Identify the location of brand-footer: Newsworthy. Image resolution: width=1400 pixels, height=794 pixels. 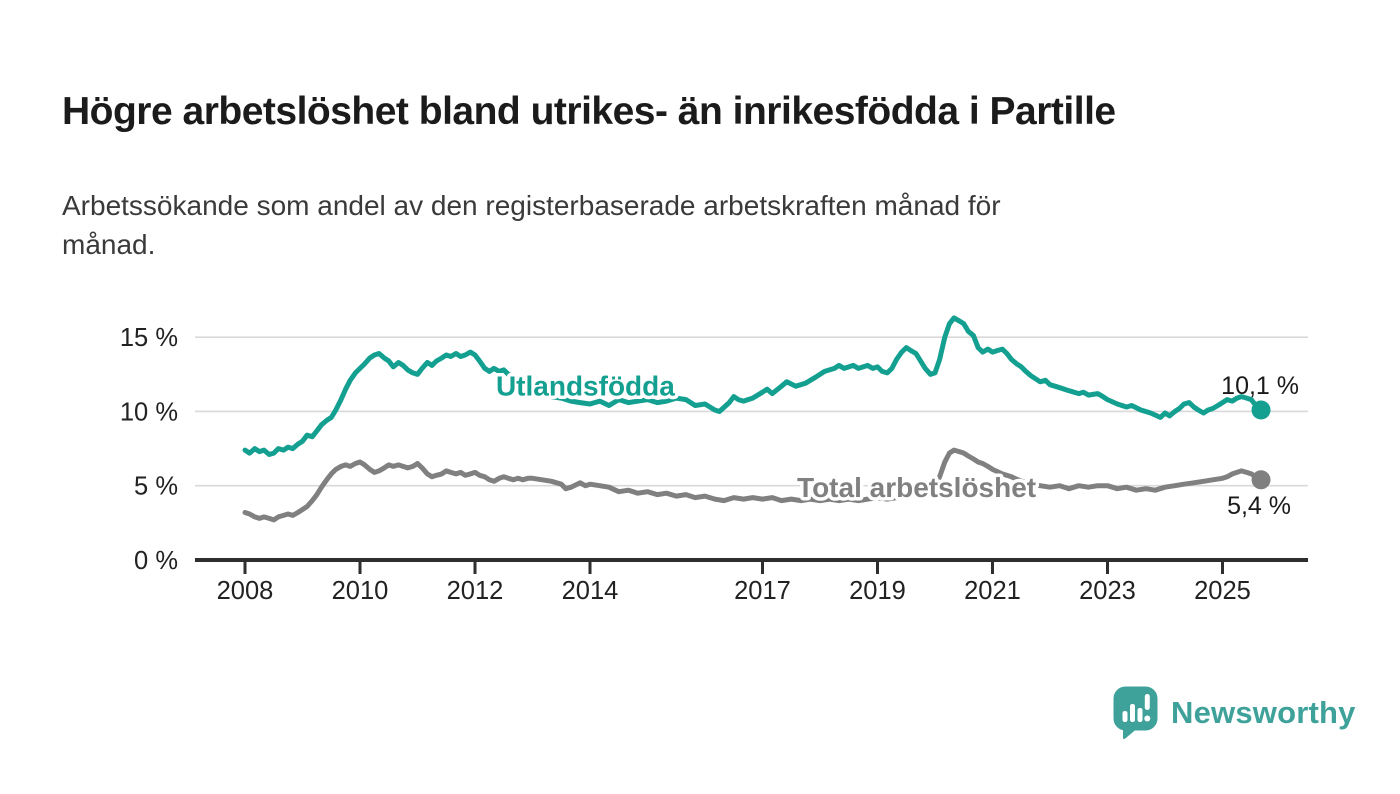
(1234, 713).